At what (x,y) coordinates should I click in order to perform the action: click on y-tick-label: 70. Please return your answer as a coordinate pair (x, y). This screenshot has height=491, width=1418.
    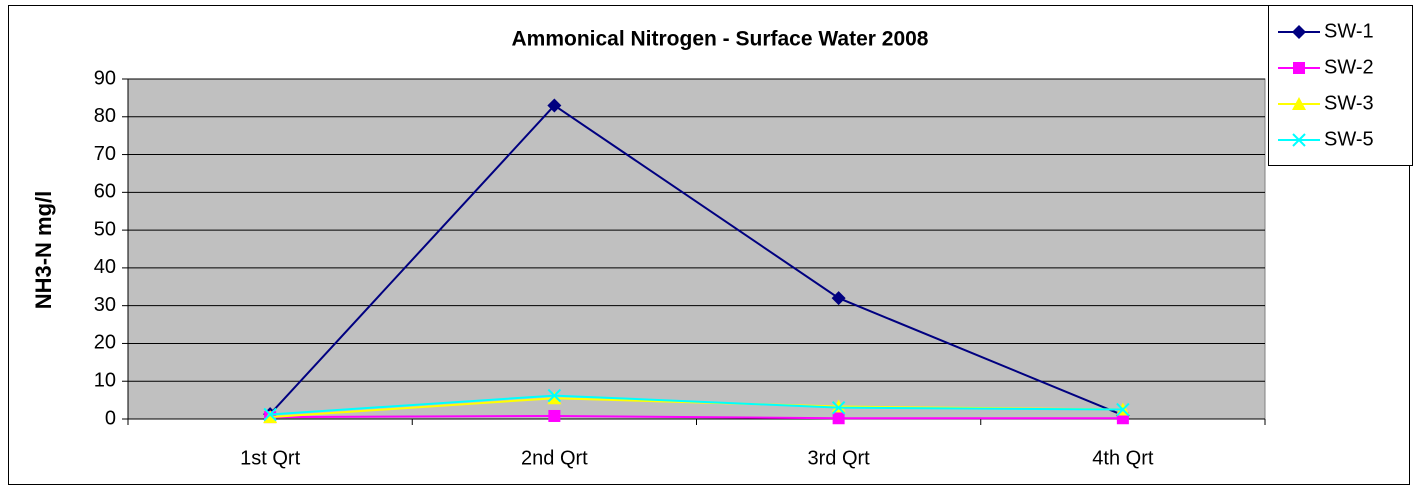
    Looking at the image, I should click on (105, 154).